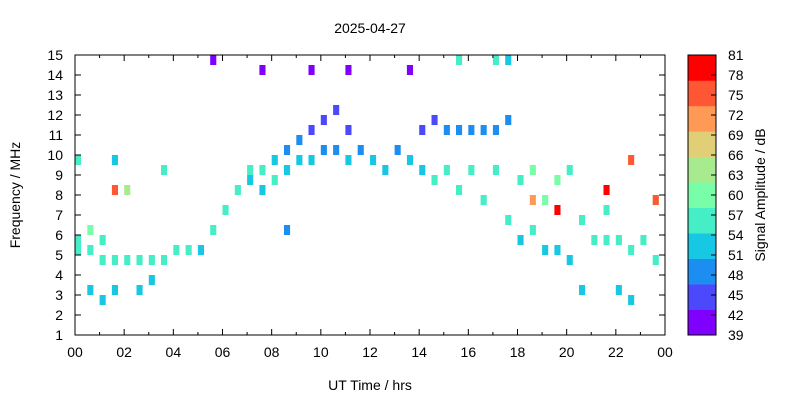  What do you see at coordinates (55, 75) in the screenshot?
I see `y-tick-label: 14` at bounding box center [55, 75].